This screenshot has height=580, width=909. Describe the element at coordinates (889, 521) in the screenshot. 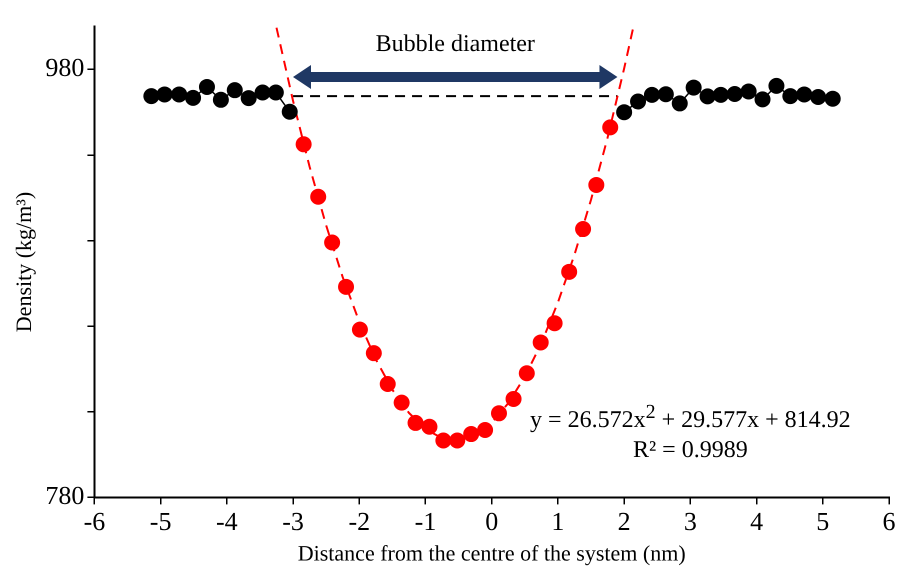

I see `x-tick-label: 6` at that location.